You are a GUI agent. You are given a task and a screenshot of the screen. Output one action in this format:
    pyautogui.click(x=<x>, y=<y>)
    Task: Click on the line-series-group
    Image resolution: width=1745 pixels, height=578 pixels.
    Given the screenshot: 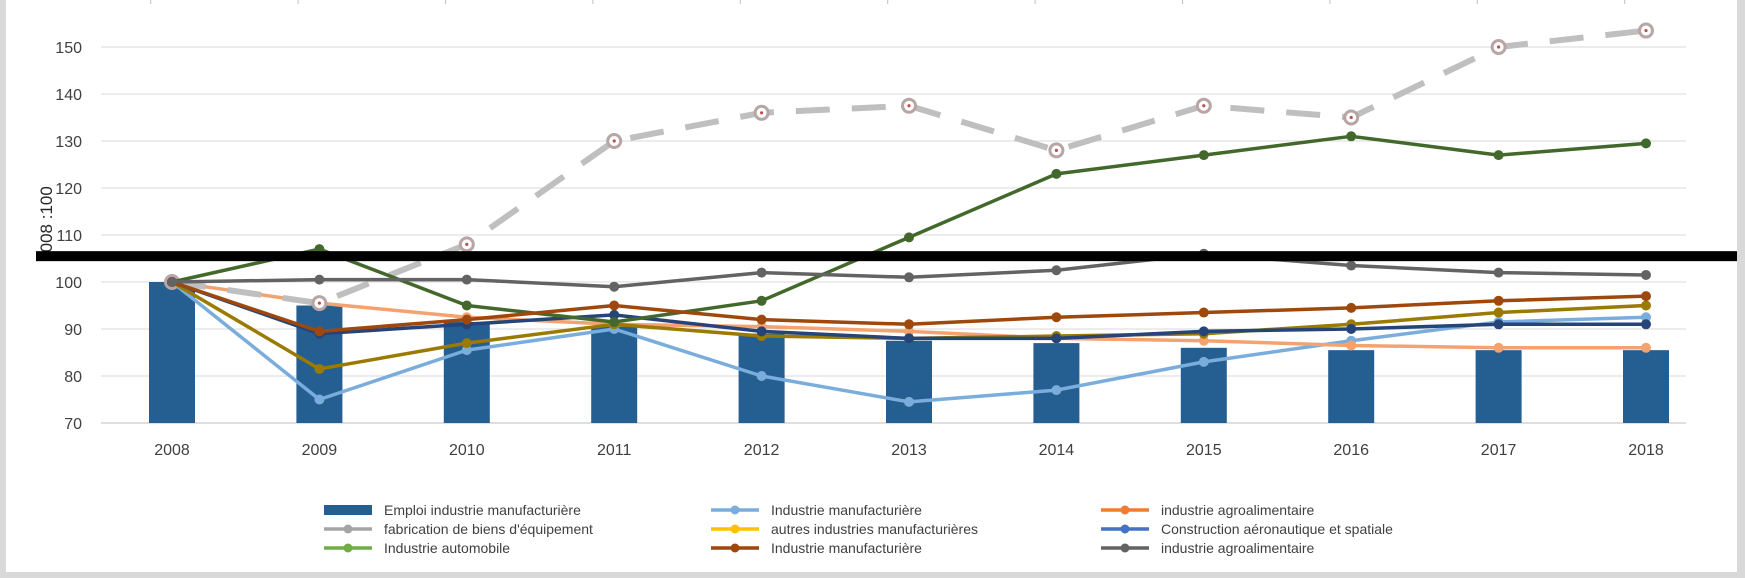 What is the action you would take?
    pyautogui.click(x=909, y=310)
    